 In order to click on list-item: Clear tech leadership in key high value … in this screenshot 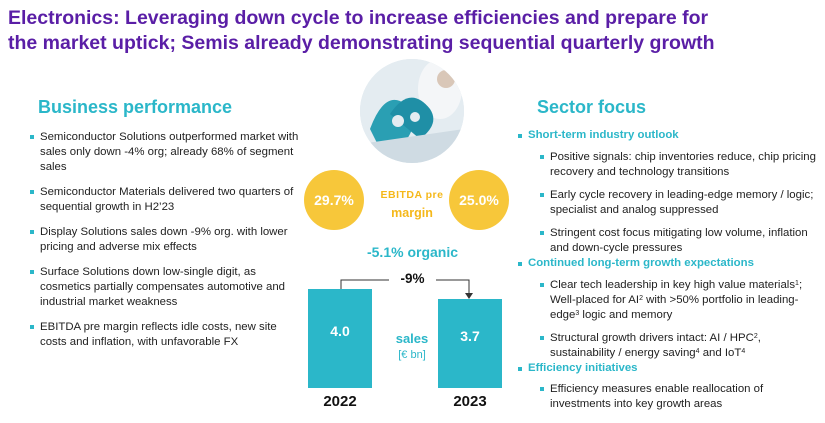, I will do `click(680, 300)`.